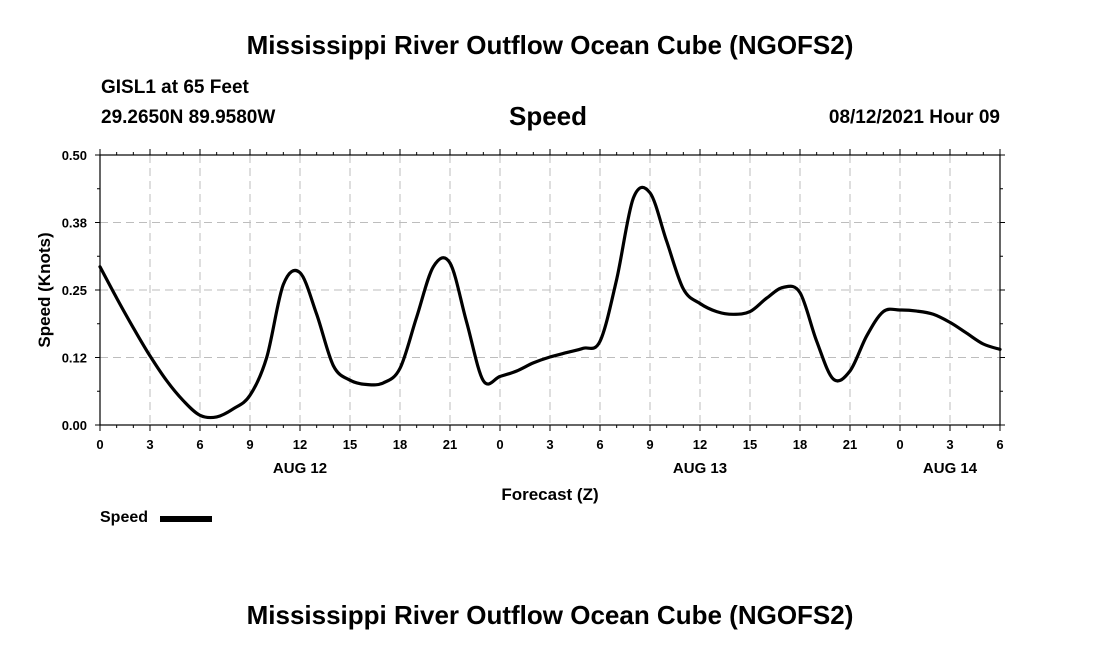  What do you see at coordinates (74, 425) in the screenshot?
I see `y-tick-label: 0.00` at bounding box center [74, 425].